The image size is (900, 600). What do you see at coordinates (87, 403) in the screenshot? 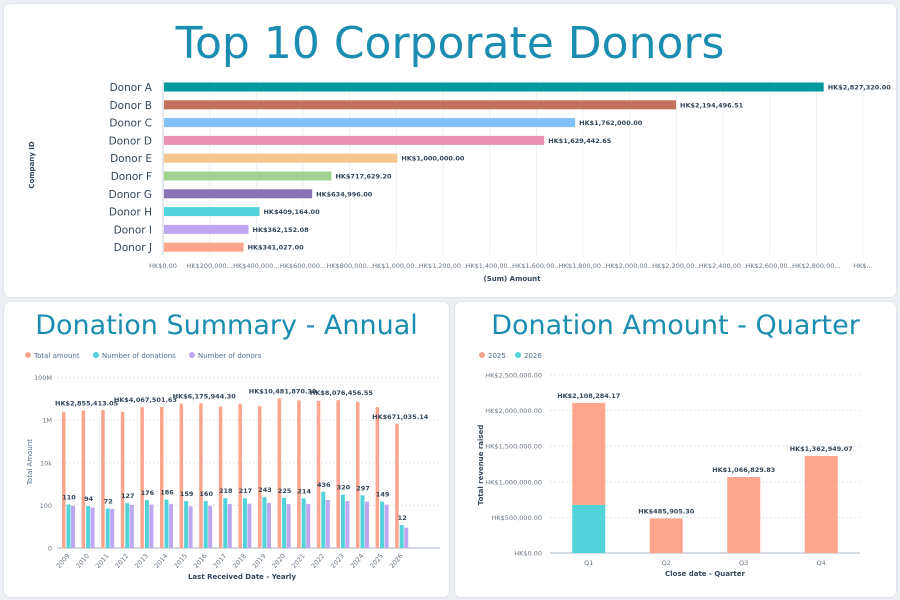
I see `amount-value-label: HK$2,855,413.05` at bounding box center [87, 403].